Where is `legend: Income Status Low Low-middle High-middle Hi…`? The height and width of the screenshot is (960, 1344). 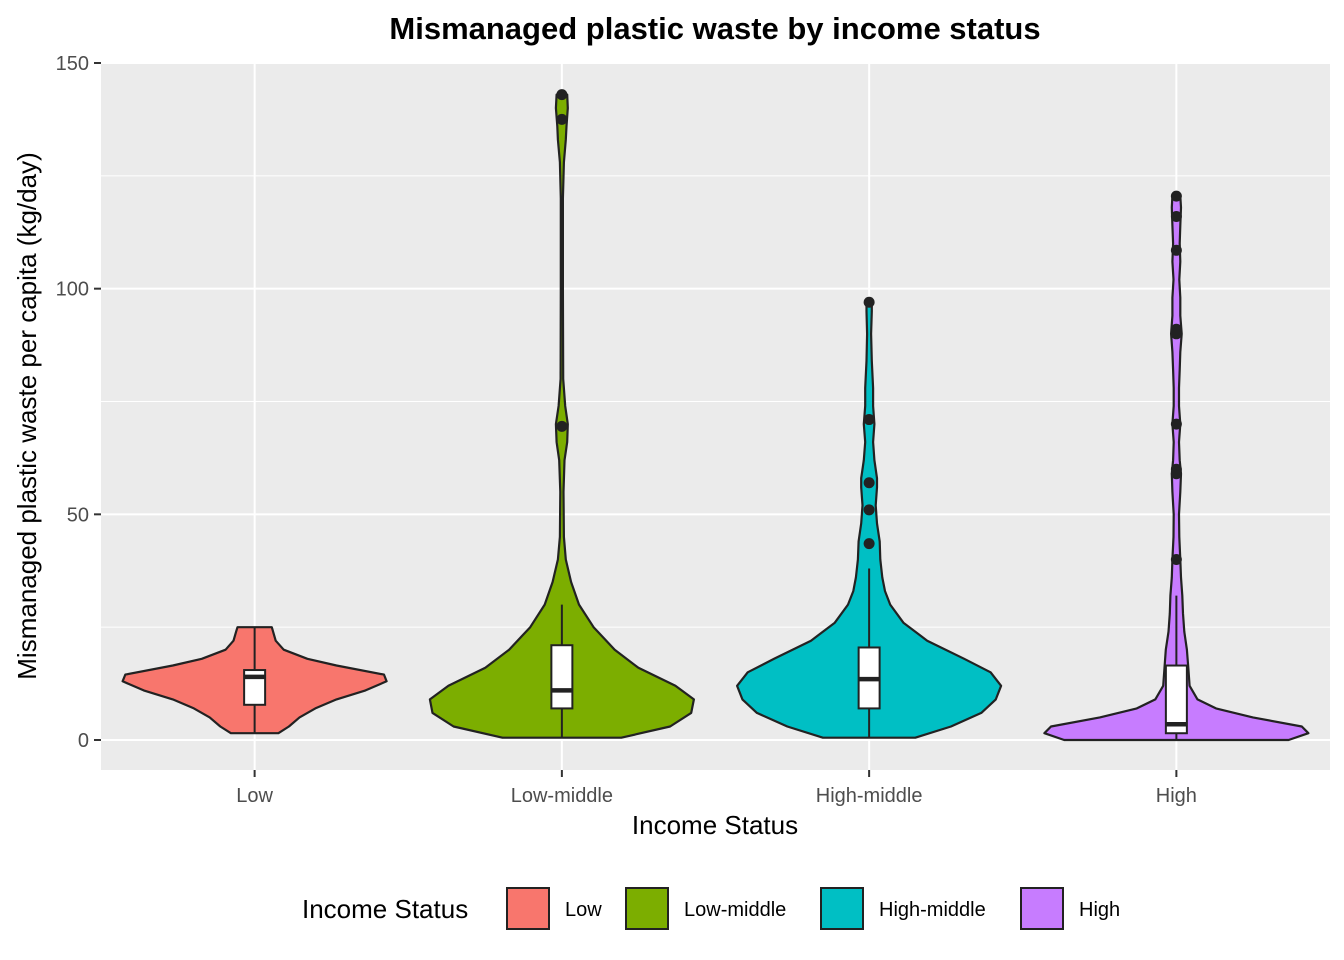 legend: Income Status Low Low-middle High-middle Hi… is located at coordinates (711, 908).